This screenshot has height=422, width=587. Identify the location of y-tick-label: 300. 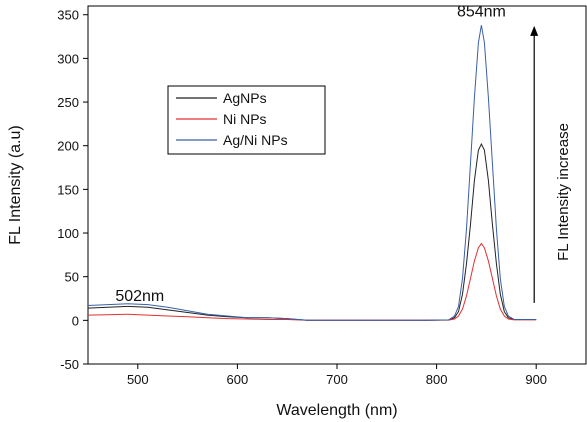
(68, 58).